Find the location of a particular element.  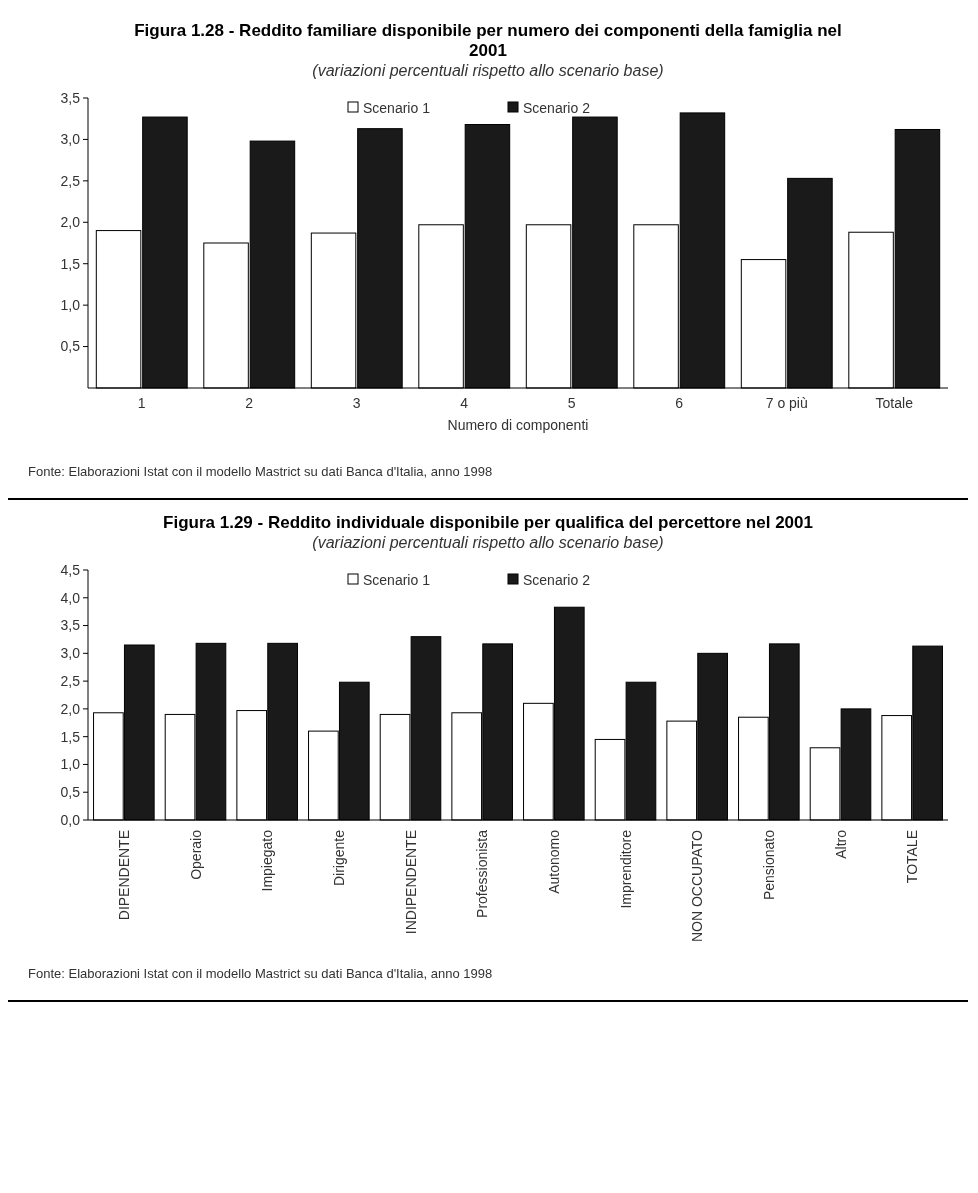

y-tick-label: 0,0 is located at coordinates (70, 819).